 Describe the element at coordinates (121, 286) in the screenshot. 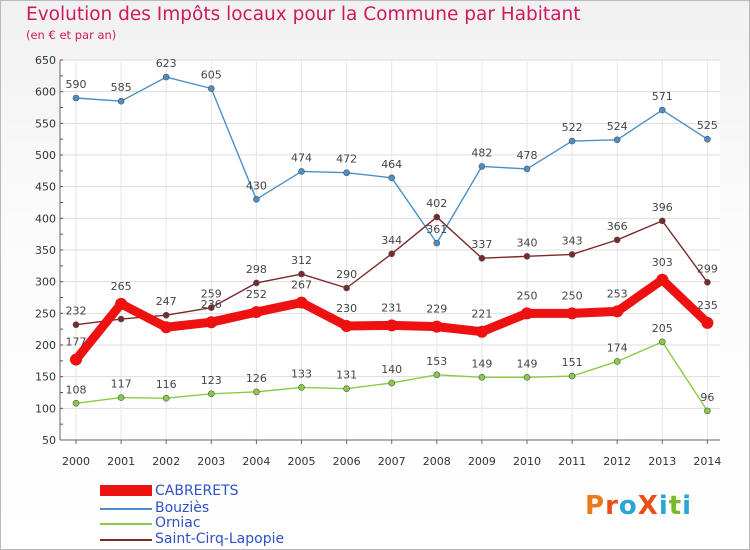

I see `data-label-cabrerets: 265` at that location.